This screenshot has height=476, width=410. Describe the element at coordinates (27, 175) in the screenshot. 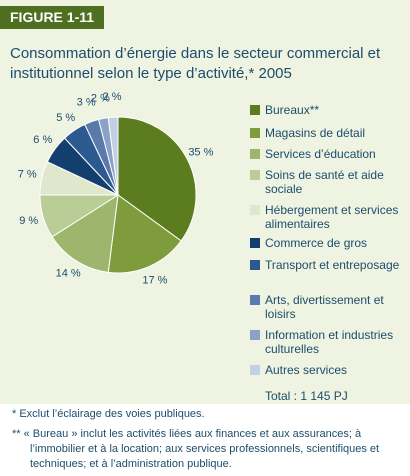

I see `data-label: 7 %` at that location.